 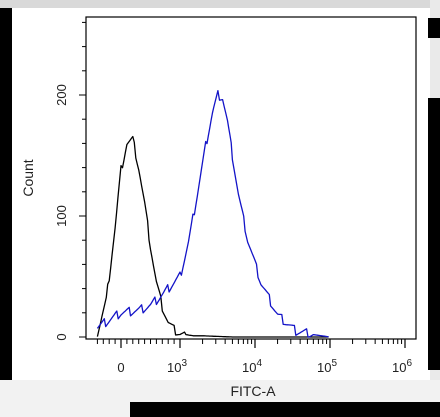 I want to click on y-axis-title: Count, so click(x=28, y=177).